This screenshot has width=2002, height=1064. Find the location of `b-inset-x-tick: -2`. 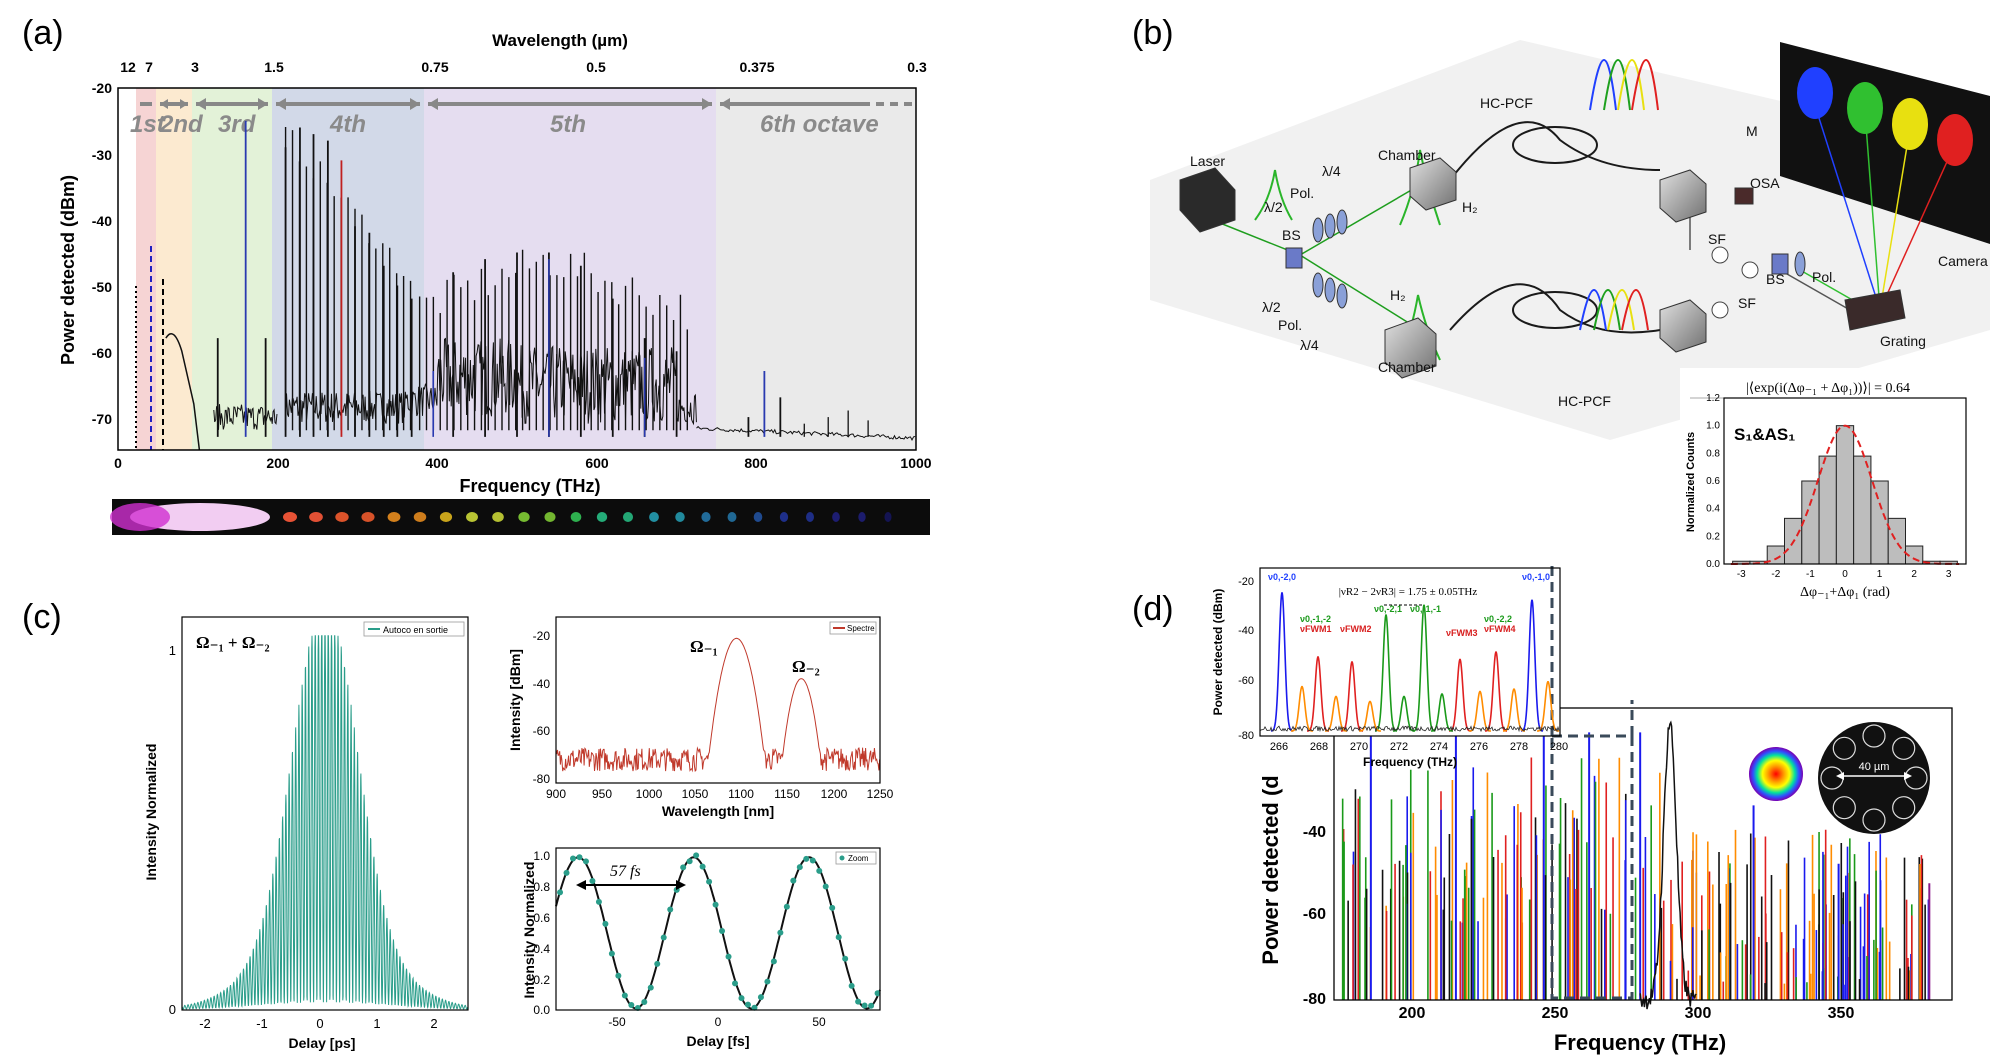

b-inset-x-tick: -2 is located at coordinates (1775, 574).